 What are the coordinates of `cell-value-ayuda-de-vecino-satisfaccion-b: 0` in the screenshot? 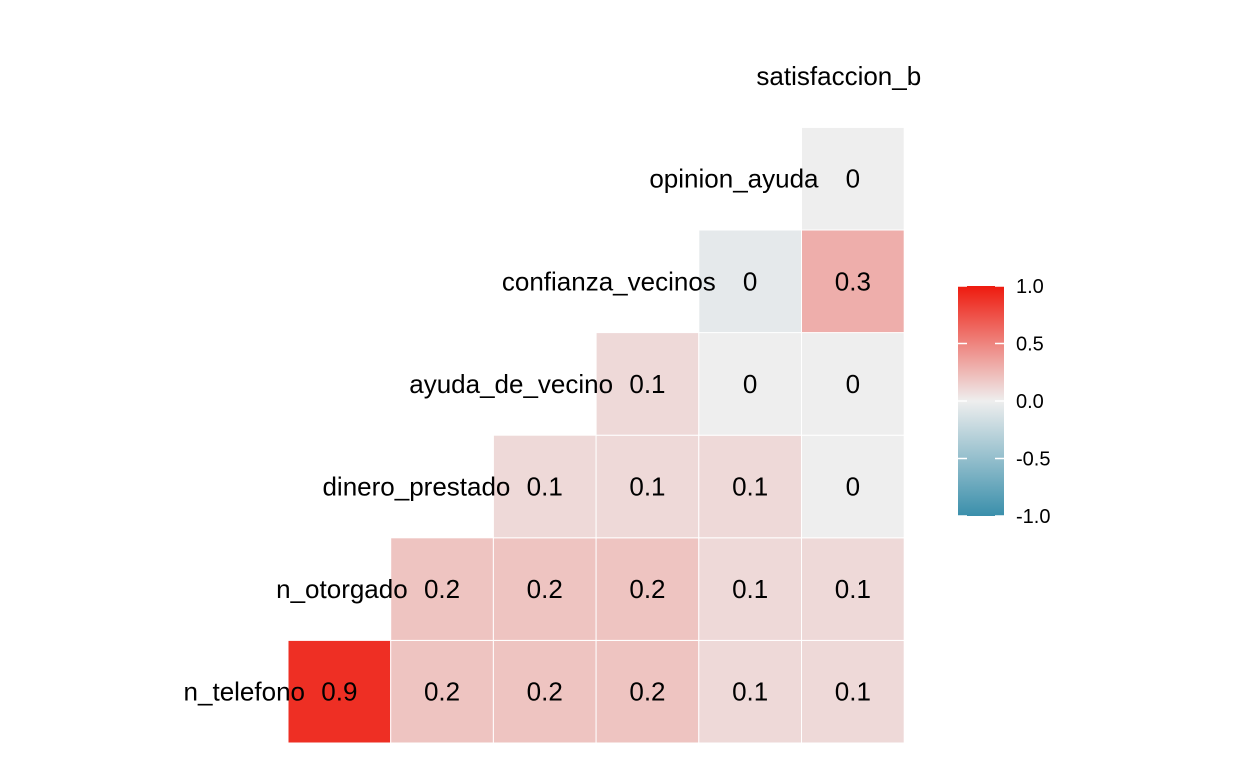 It's located at (853, 384).